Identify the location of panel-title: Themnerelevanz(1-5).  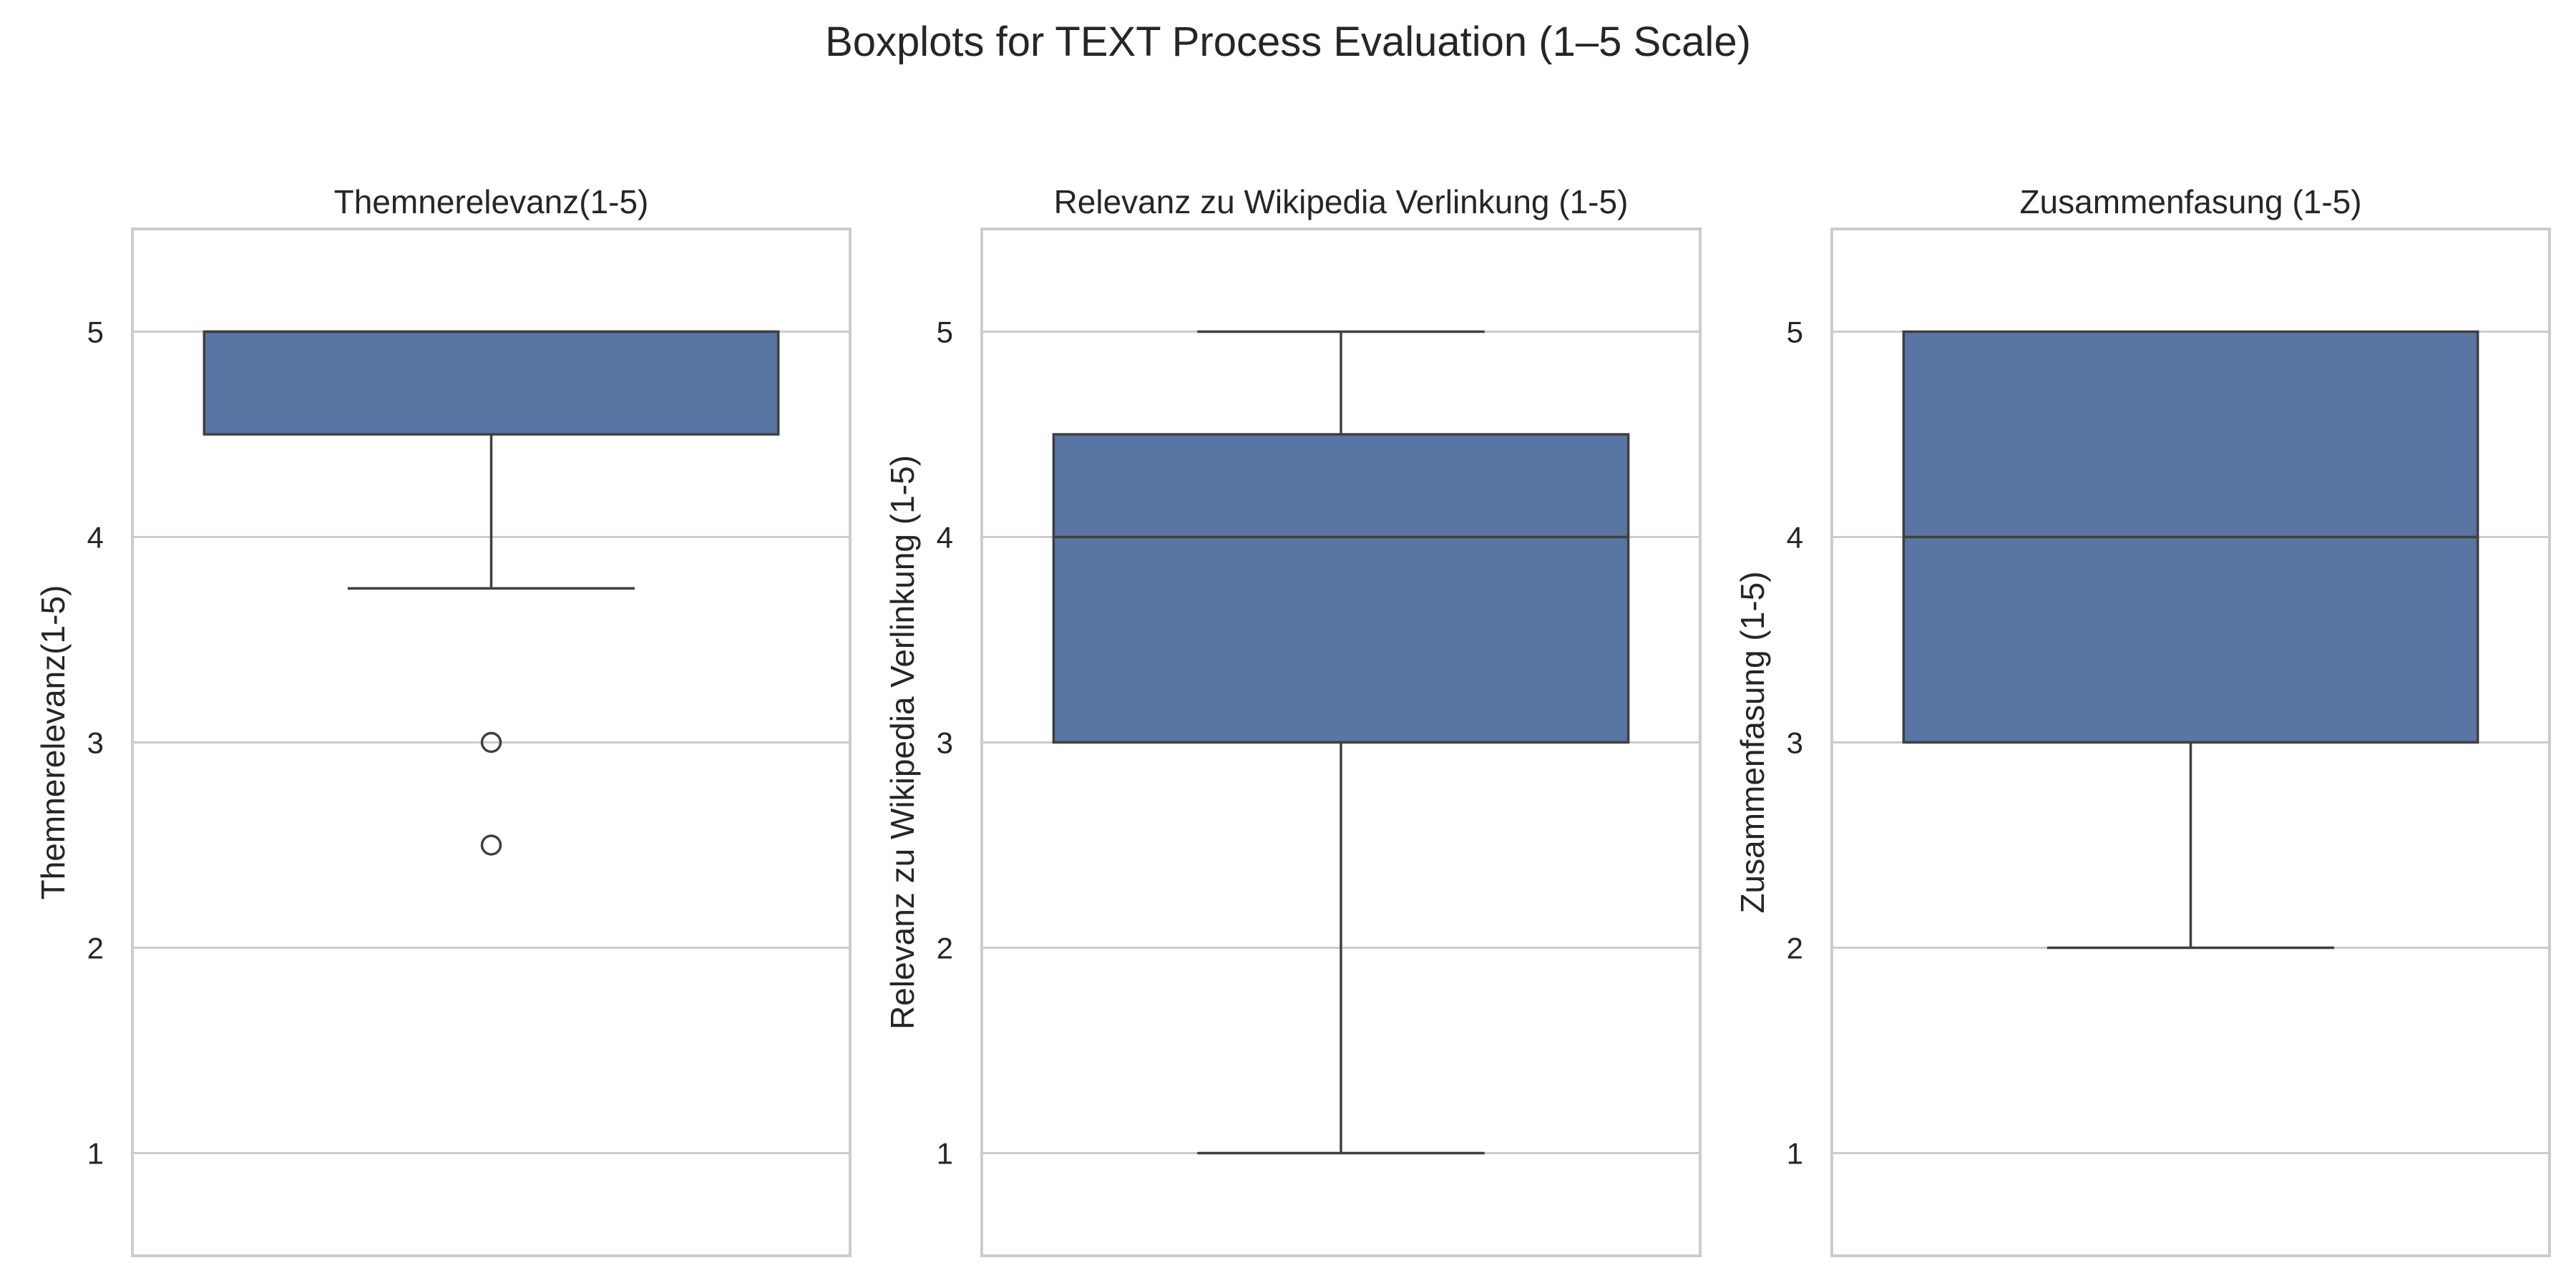
(491, 201).